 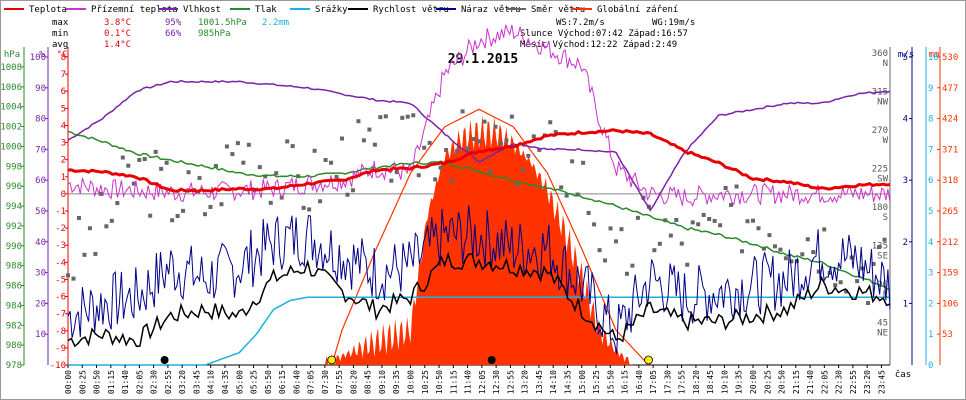 I want to click on dir-tick-deg: 45, so click(x=882, y=324).